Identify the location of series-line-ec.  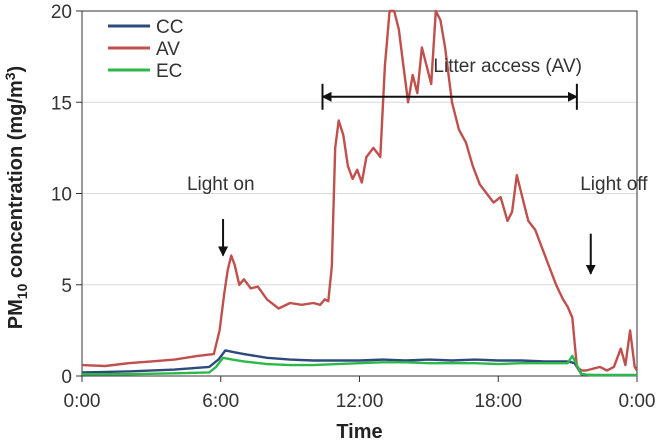
(359, 365).